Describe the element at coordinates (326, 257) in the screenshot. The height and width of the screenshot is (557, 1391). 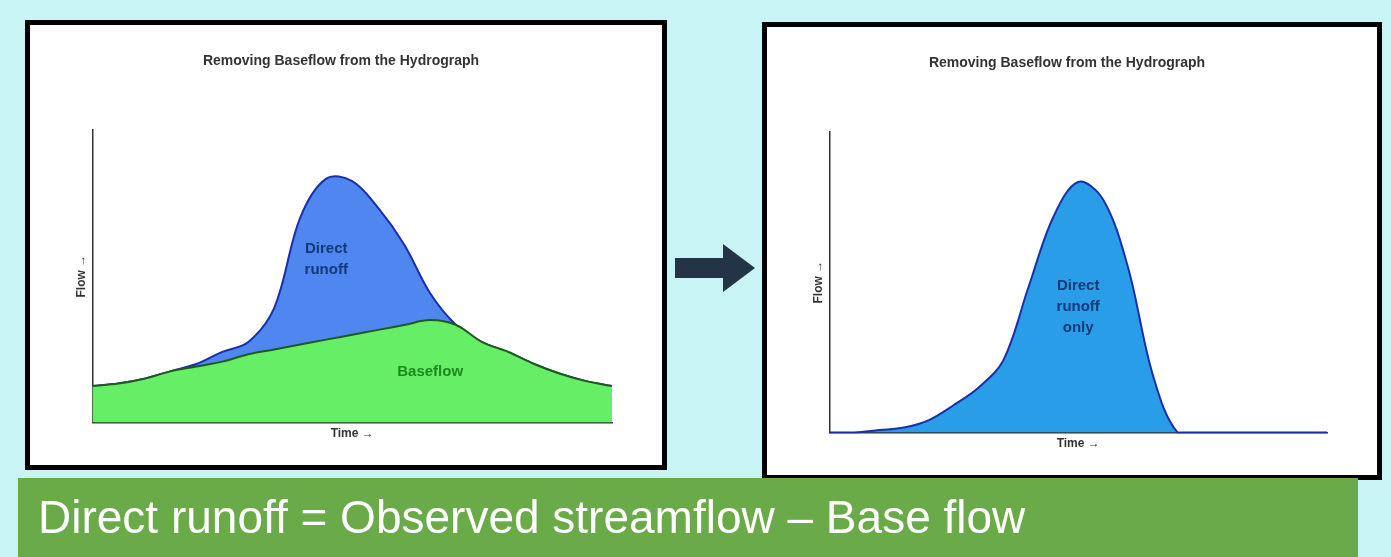
I see `series-label: Direct runoff` at that location.